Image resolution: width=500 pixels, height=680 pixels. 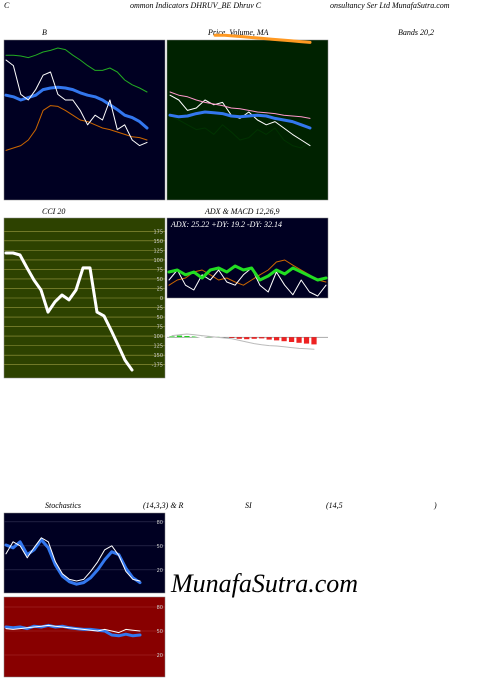 I want to click on panel-title: Bands 20,2, so click(x=416, y=32).